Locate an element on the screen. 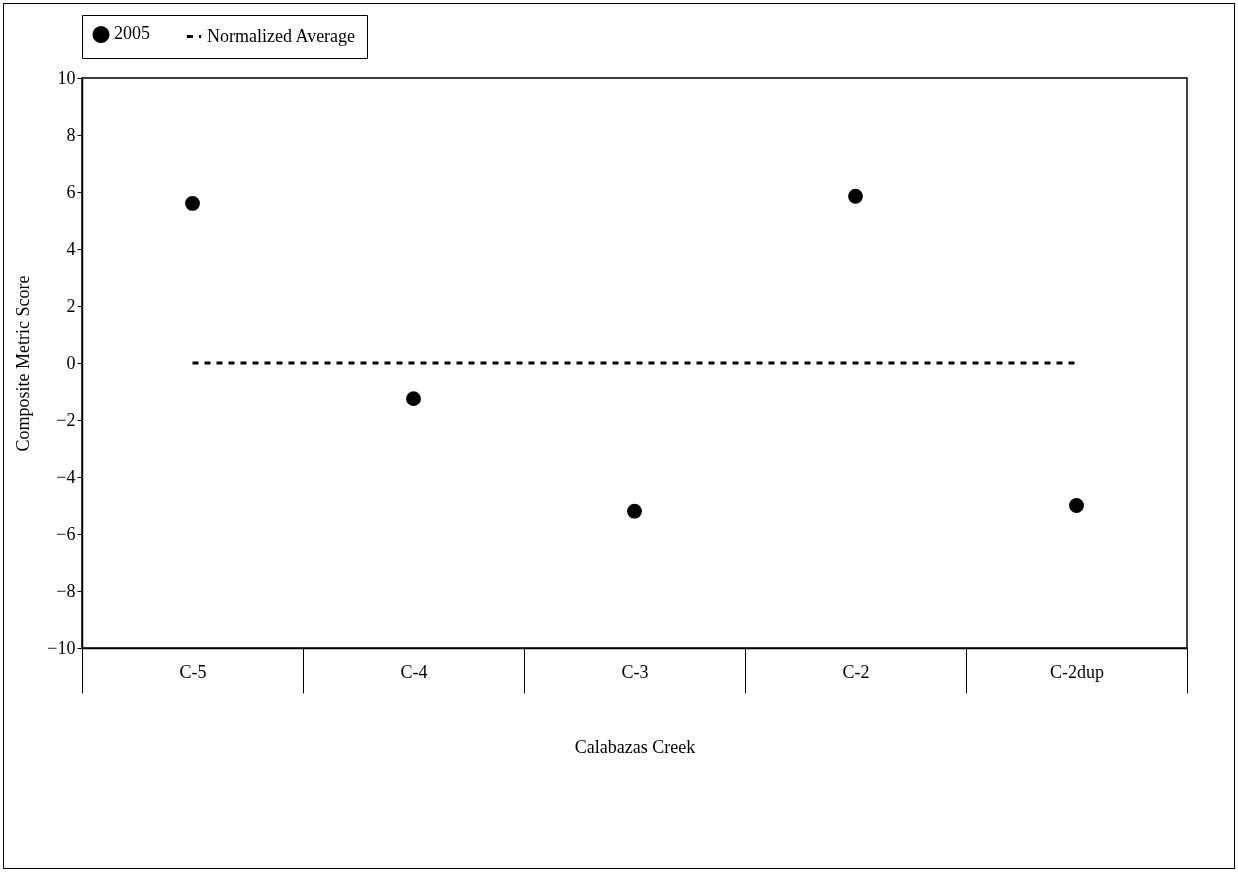 The image size is (1238, 873). x-tick-label: C-5 is located at coordinates (193, 671).